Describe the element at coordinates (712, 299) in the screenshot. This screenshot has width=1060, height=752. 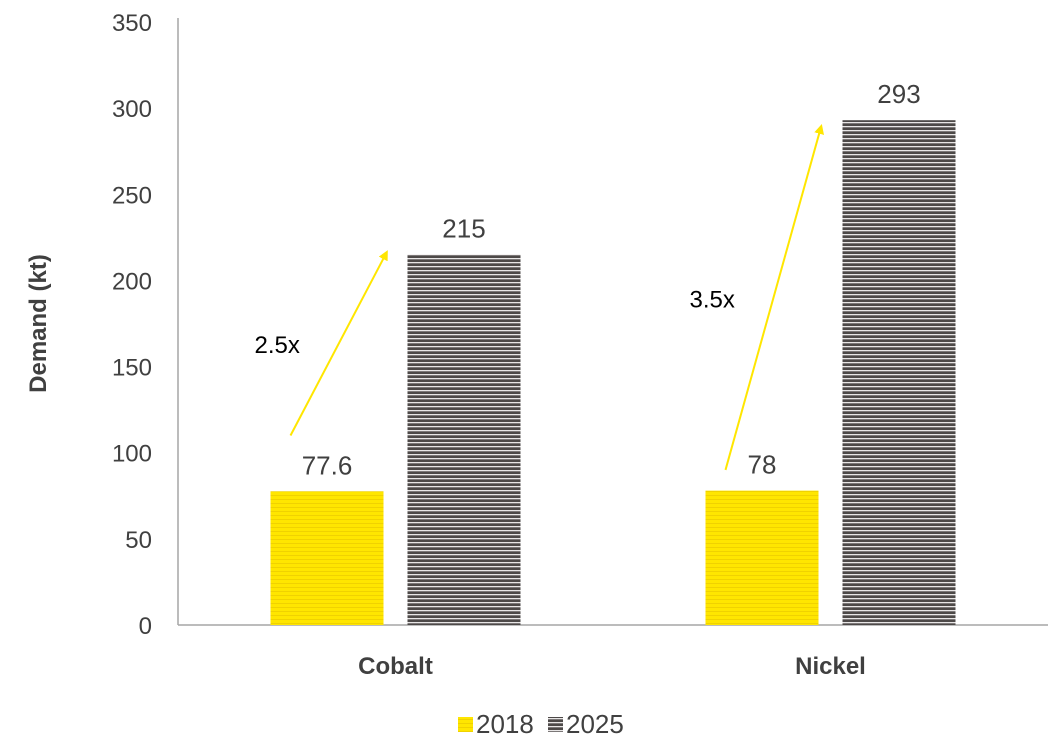
I see `growth-multiplier-label: 3.5x` at that location.